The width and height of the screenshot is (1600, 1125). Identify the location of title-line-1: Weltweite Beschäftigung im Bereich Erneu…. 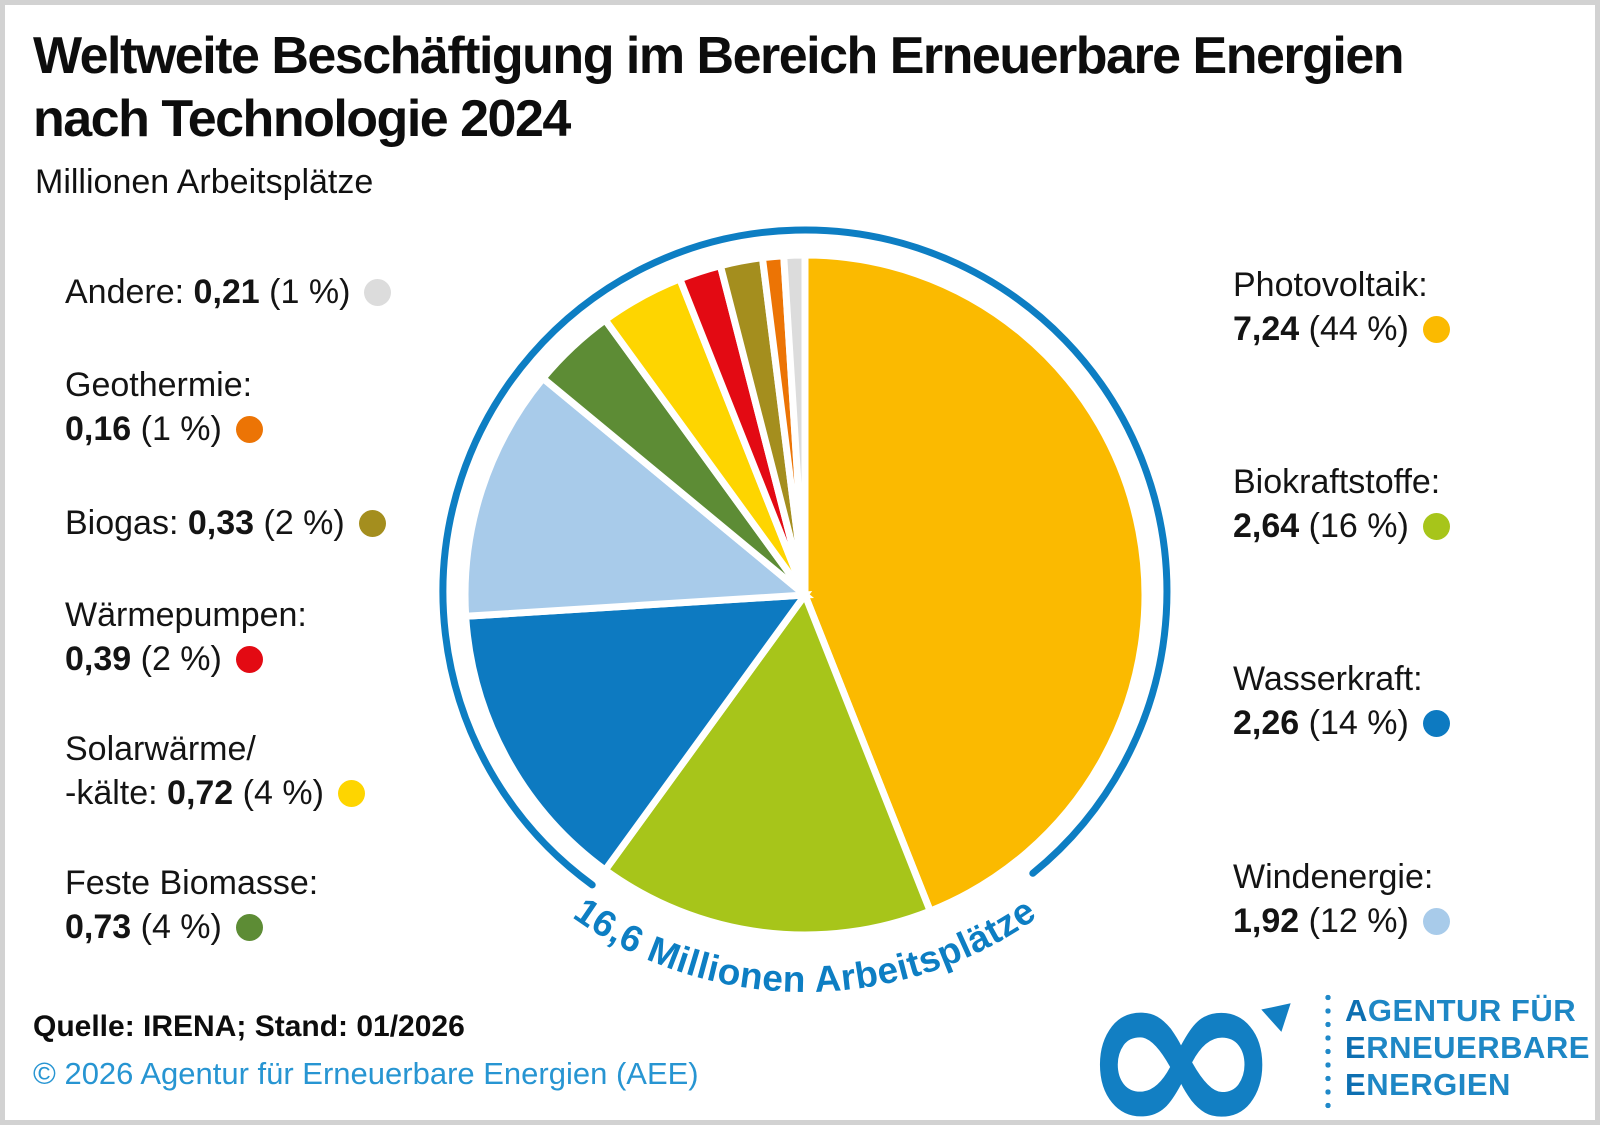
(719, 56).